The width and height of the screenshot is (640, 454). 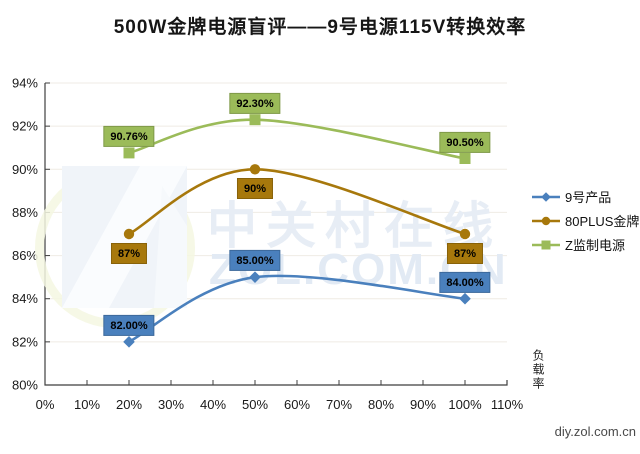 What do you see at coordinates (129, 136) in the screenshot?
I see `data-label: 90.76%` at bounding box center [129, 136].